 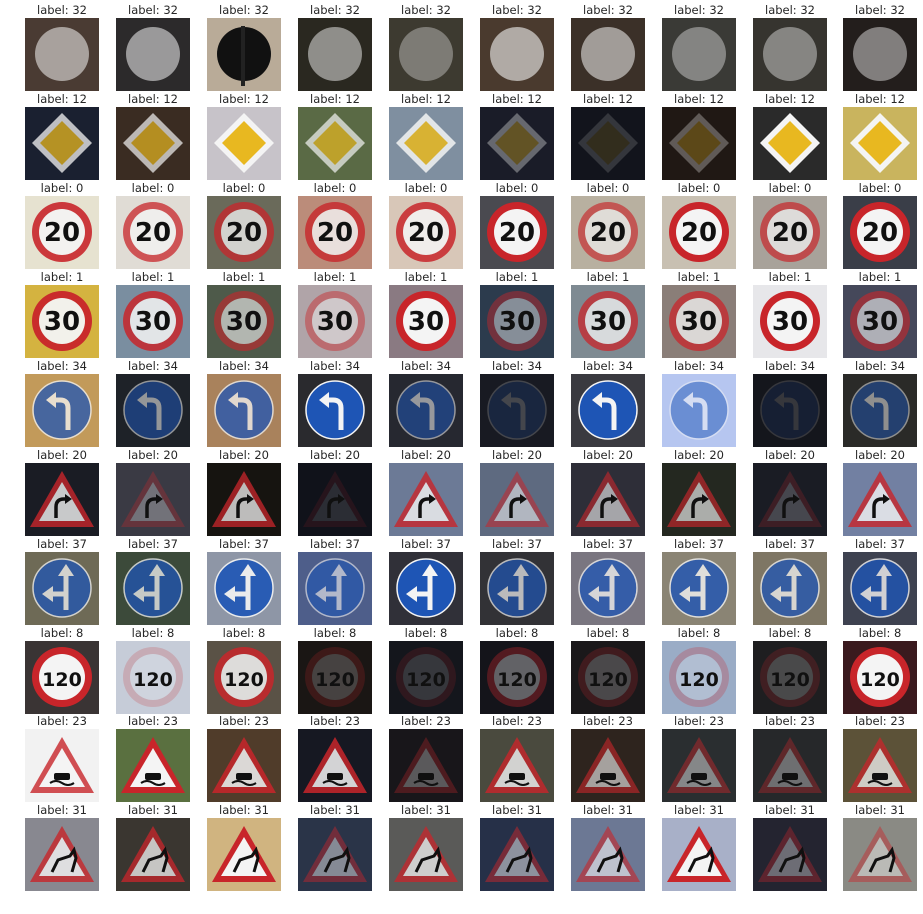 I want to click on grid-cell: label: 32, so click(x=699, y=47).